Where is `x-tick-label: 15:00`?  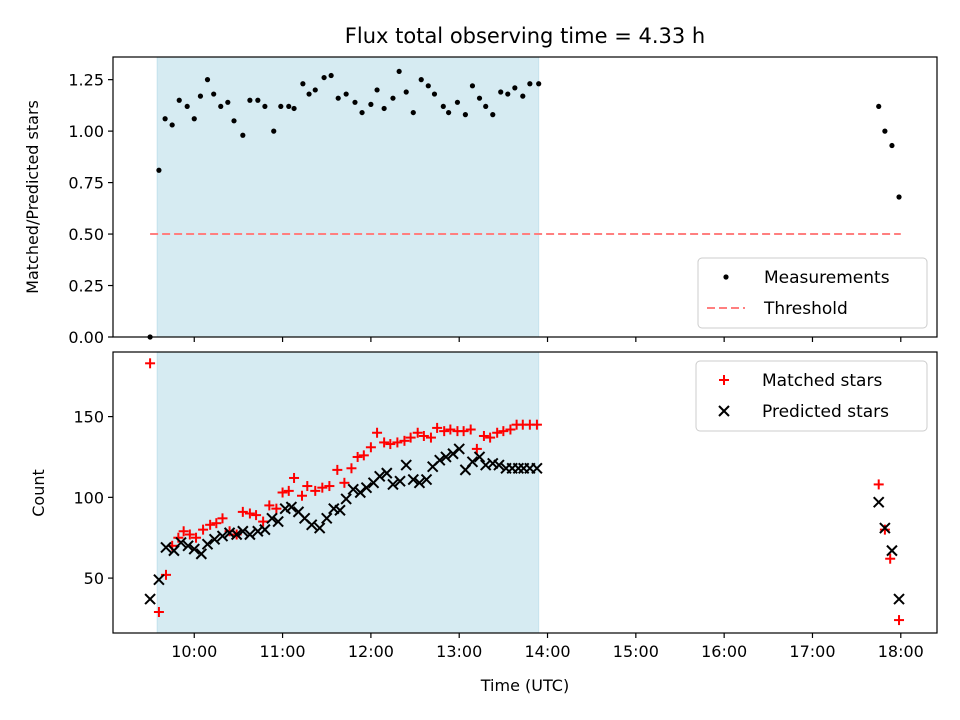 x-tick-label: 15:00 is located at coordinates (636, 651).